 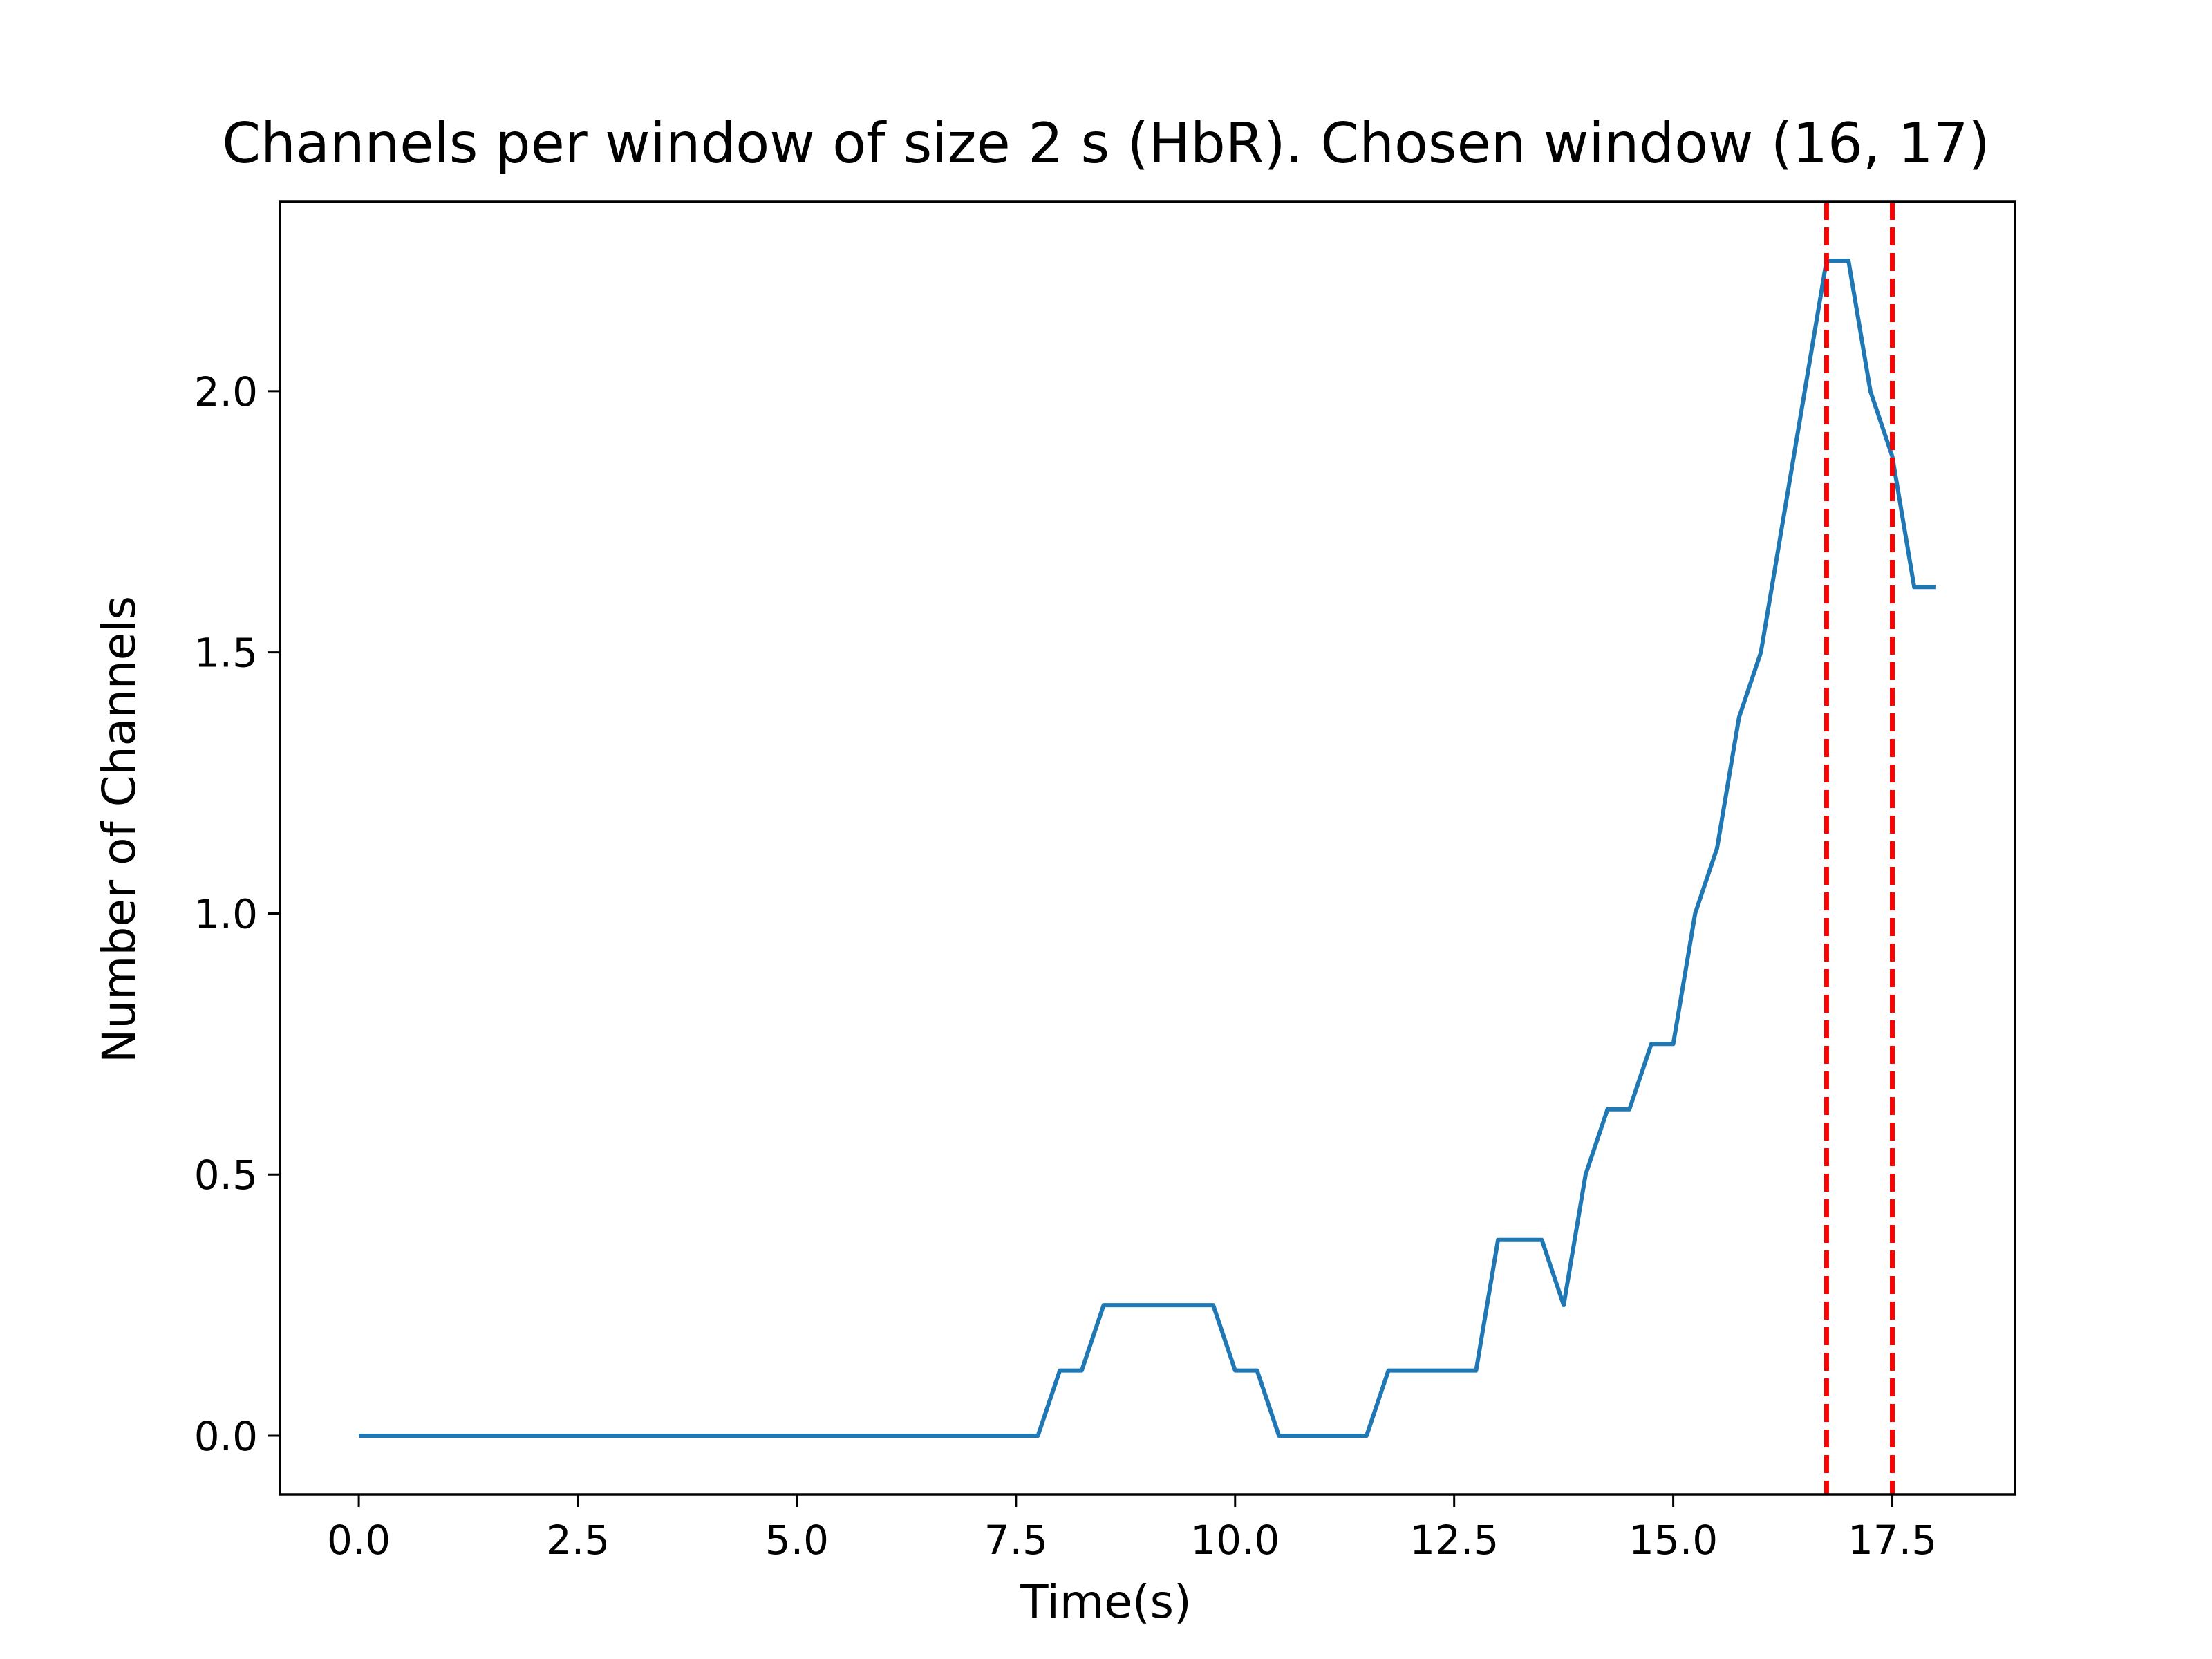 I want to click on y-tick-label: 0.0, so click(x=226, y=1436).